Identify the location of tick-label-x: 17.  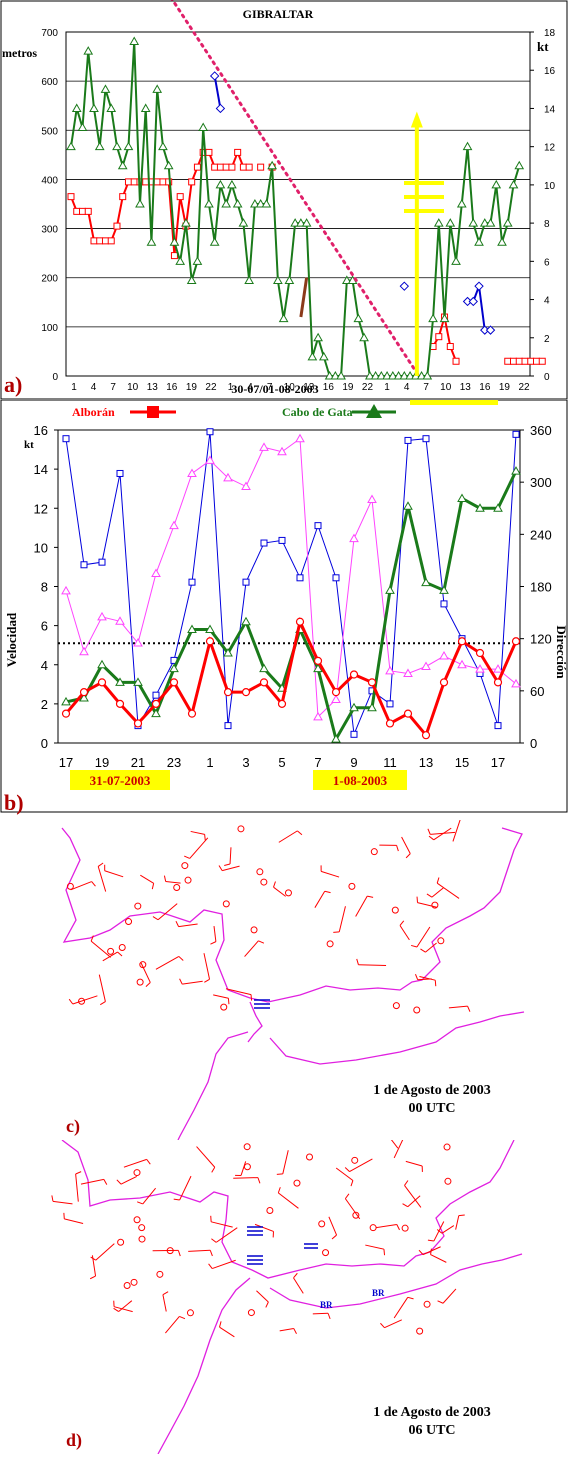
(66, 762).